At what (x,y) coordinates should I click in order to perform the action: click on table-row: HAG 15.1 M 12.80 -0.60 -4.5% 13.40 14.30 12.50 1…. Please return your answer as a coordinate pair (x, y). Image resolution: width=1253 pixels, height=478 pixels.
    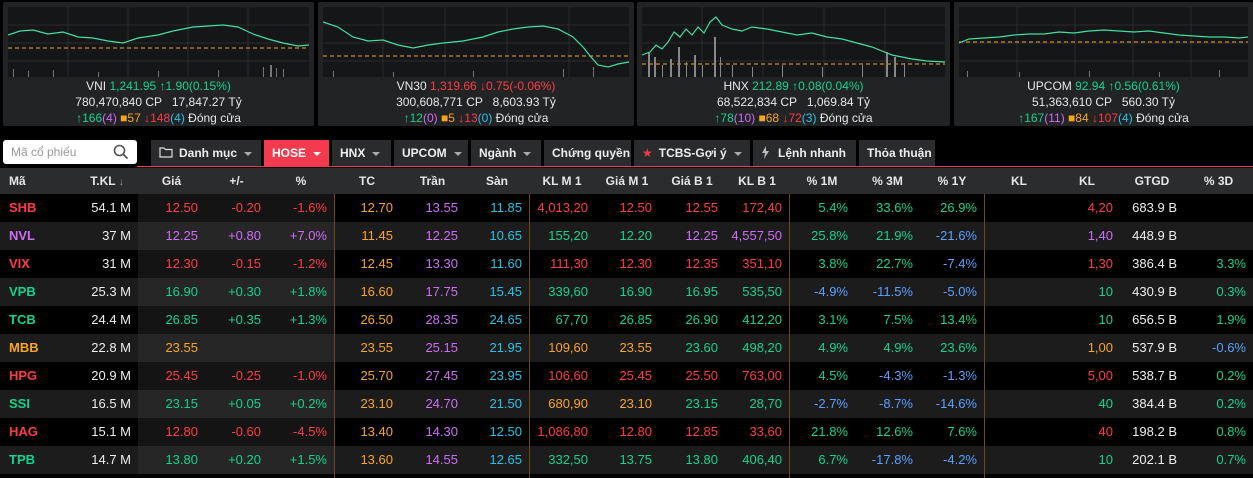
    Looking at the image, I should click on (626, 432).